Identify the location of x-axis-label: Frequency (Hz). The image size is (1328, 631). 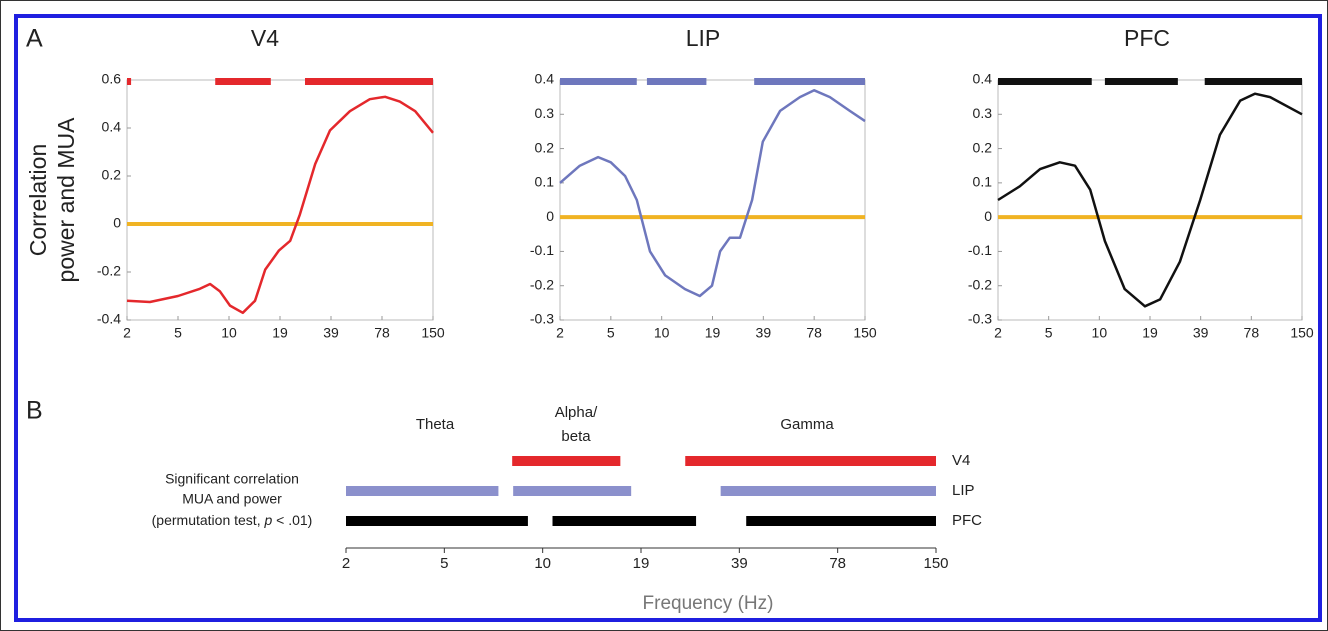
(708, 603).